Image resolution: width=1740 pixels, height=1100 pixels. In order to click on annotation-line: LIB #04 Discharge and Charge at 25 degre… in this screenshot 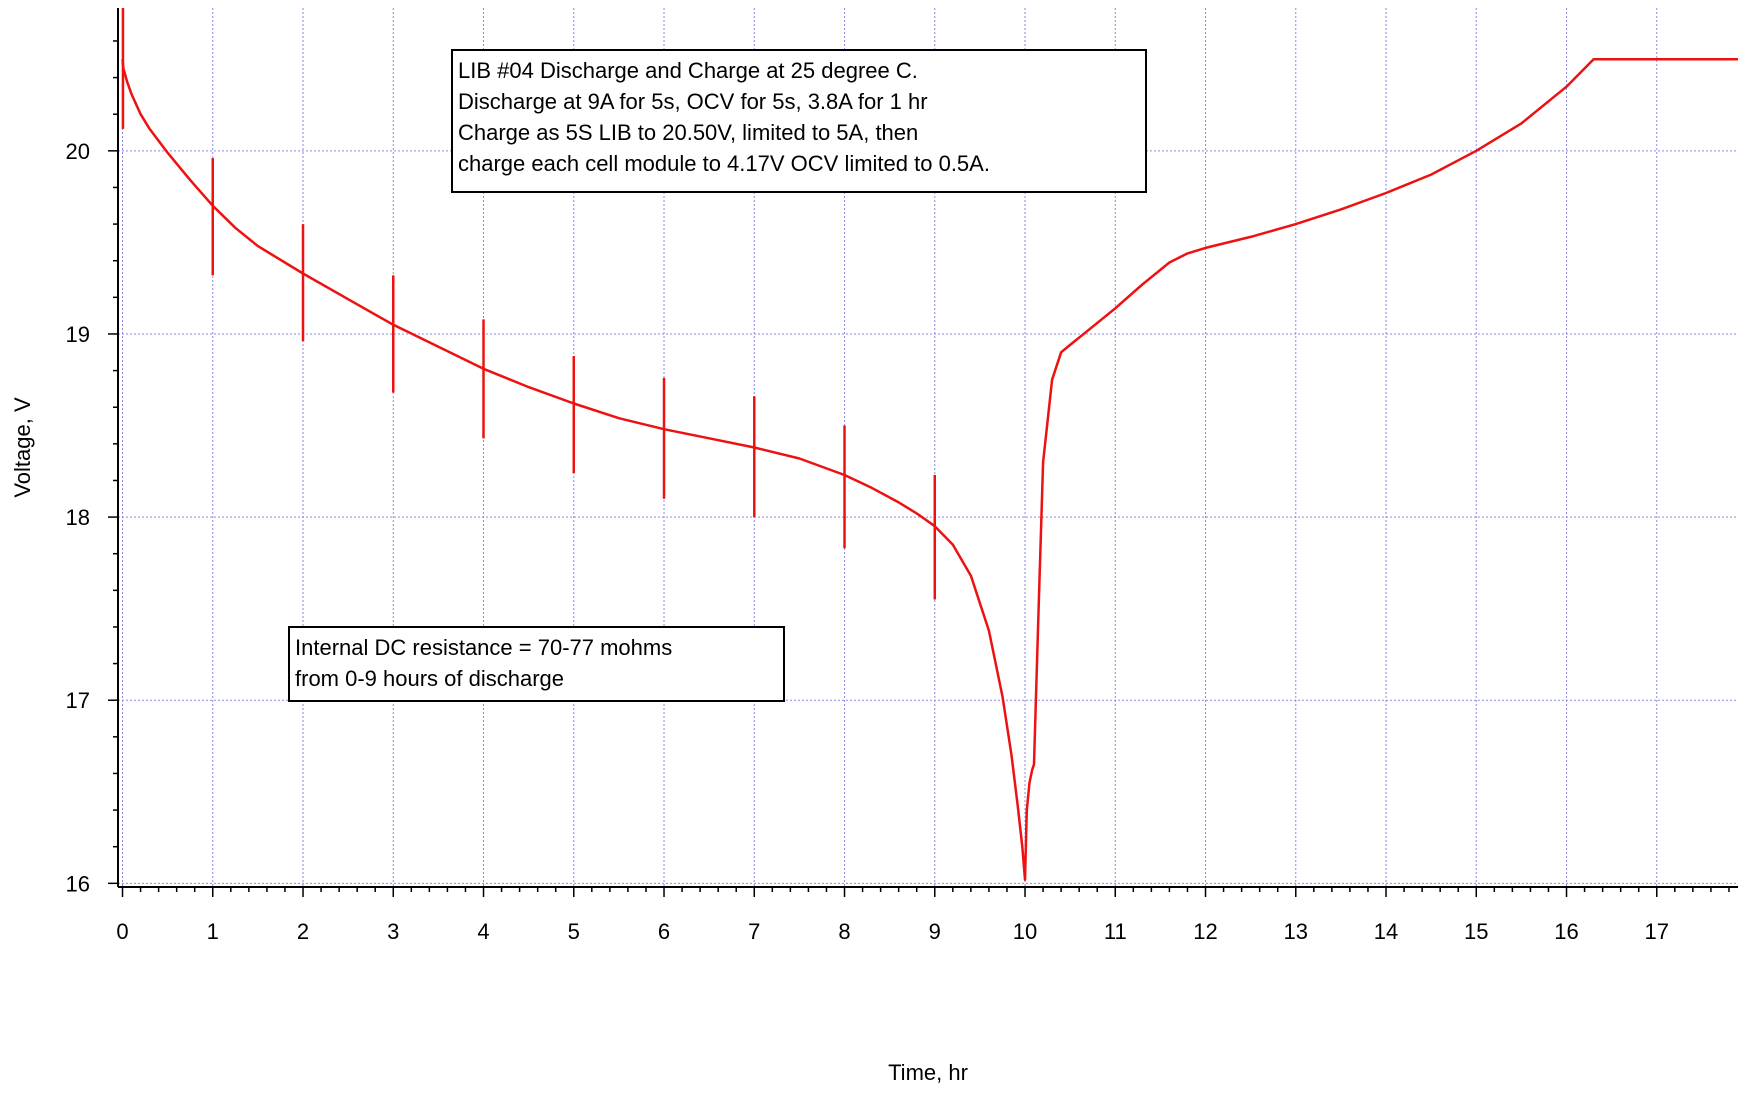, I will do `click(688, 70)`.